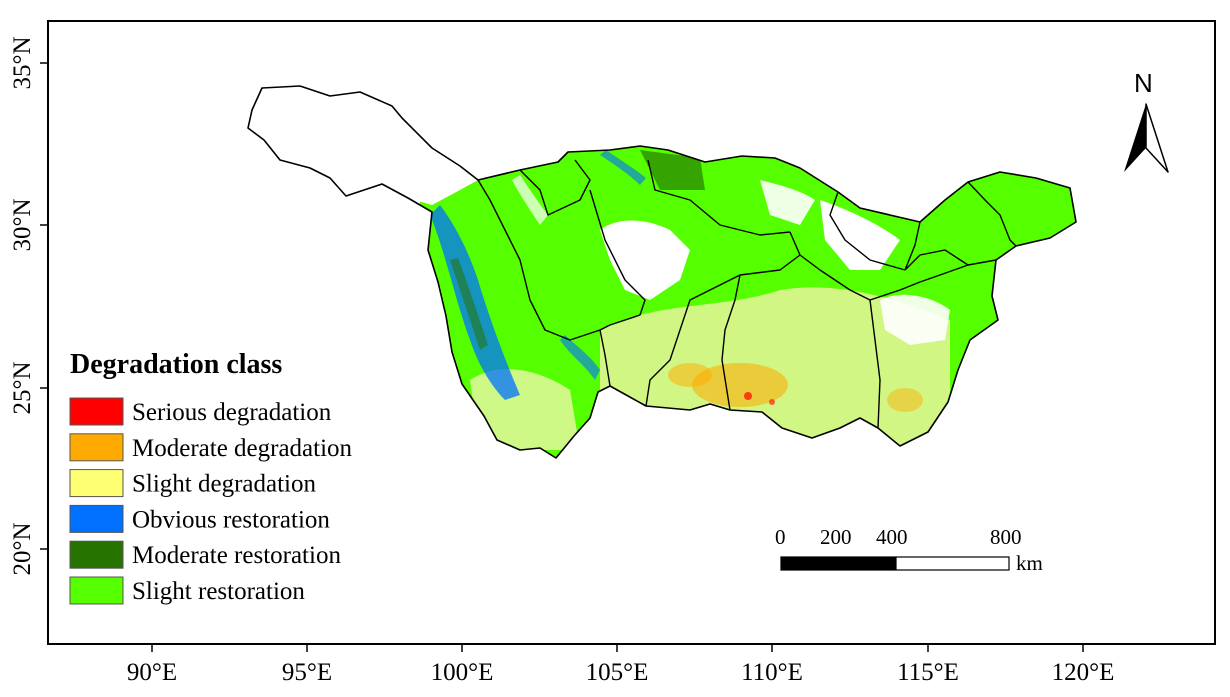  I want to click on raster-nodata-source, so click(363, 145).